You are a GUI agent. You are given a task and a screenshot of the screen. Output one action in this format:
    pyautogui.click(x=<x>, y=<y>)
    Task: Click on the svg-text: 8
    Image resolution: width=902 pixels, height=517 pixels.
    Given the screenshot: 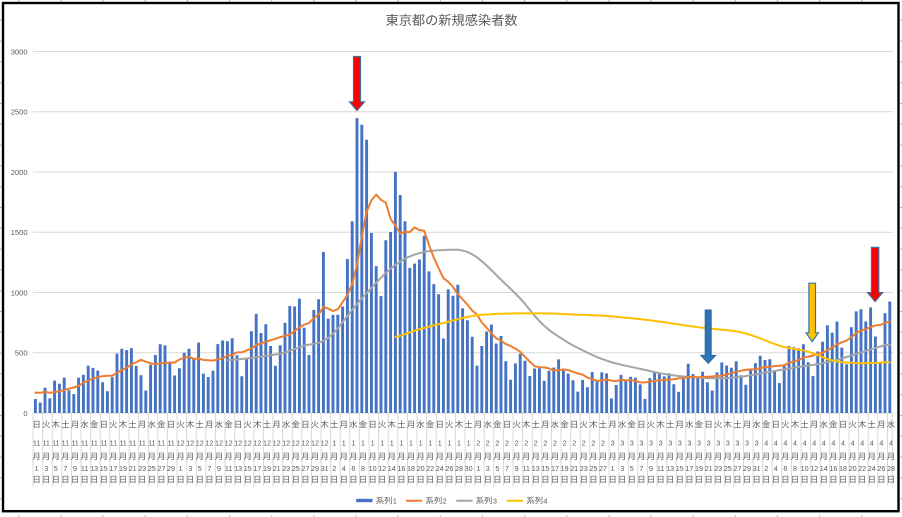 What is the action you would take?
    pyautogui.click(x=363, y=468)
    